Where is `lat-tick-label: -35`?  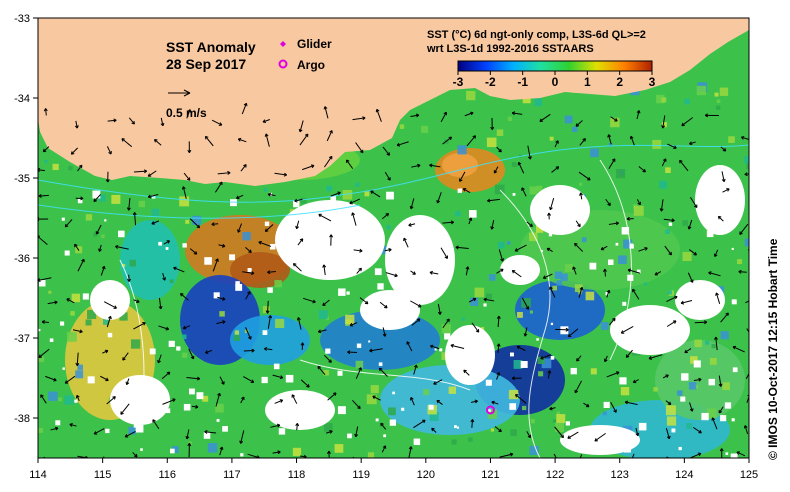 lat-tick-label: -35 is located at coordinates (22, 179).